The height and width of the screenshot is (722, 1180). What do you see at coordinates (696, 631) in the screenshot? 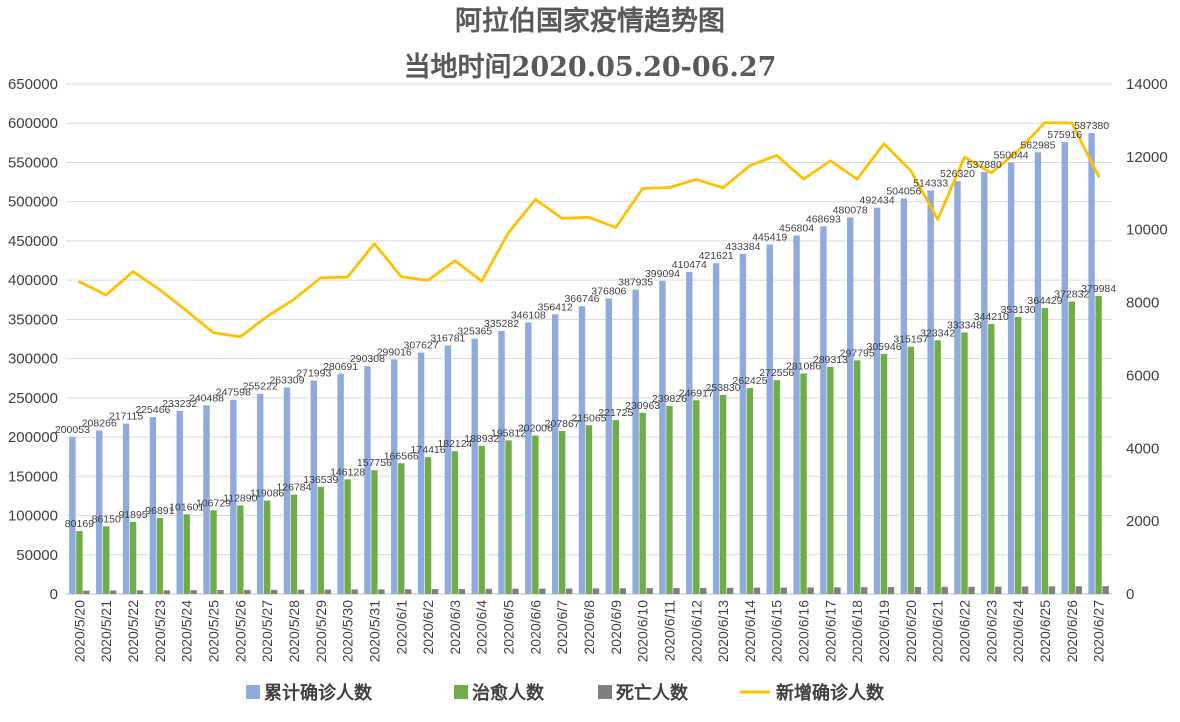
I see `x-tick-label: 2020/6/12` at bounding box center [696, 631].